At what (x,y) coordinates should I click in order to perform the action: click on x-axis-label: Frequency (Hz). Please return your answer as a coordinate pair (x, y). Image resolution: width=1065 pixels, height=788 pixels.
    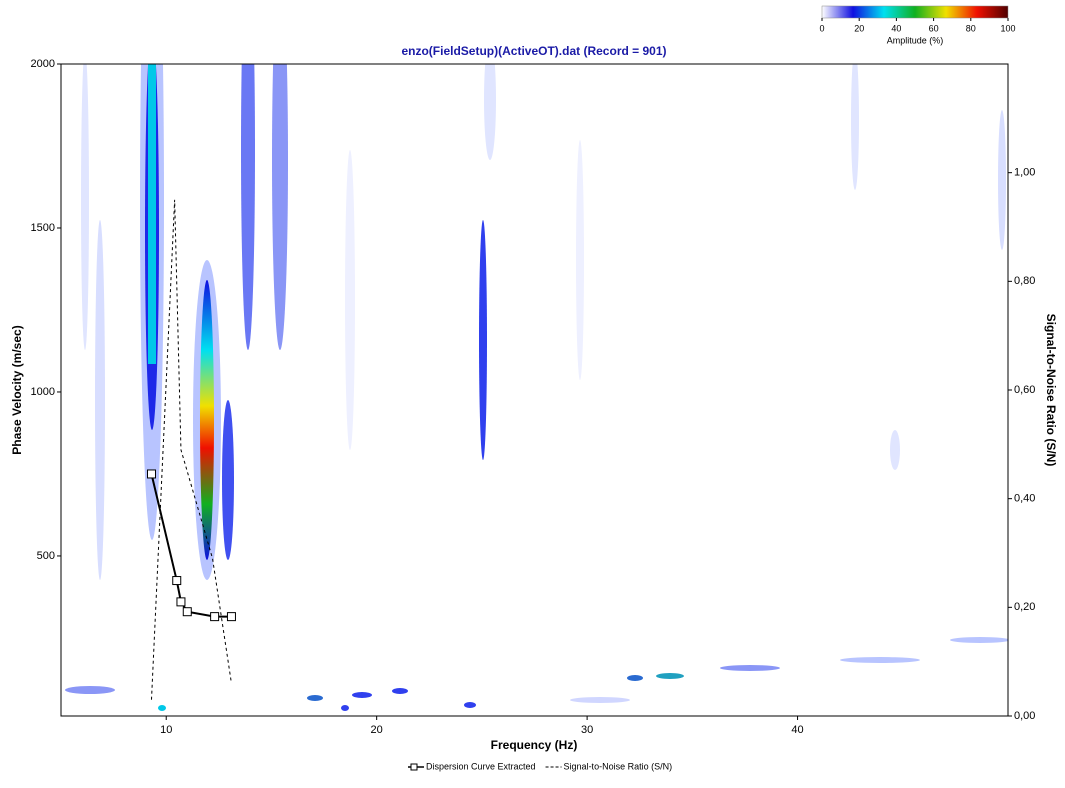
    Looking at the image, I should click on (534, 745).